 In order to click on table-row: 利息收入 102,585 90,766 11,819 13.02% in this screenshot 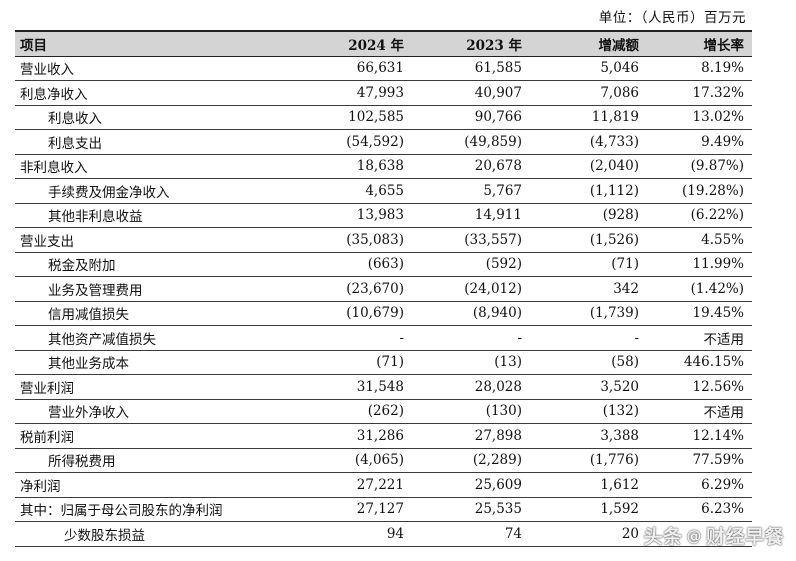, I will do `click(383, 117)`.